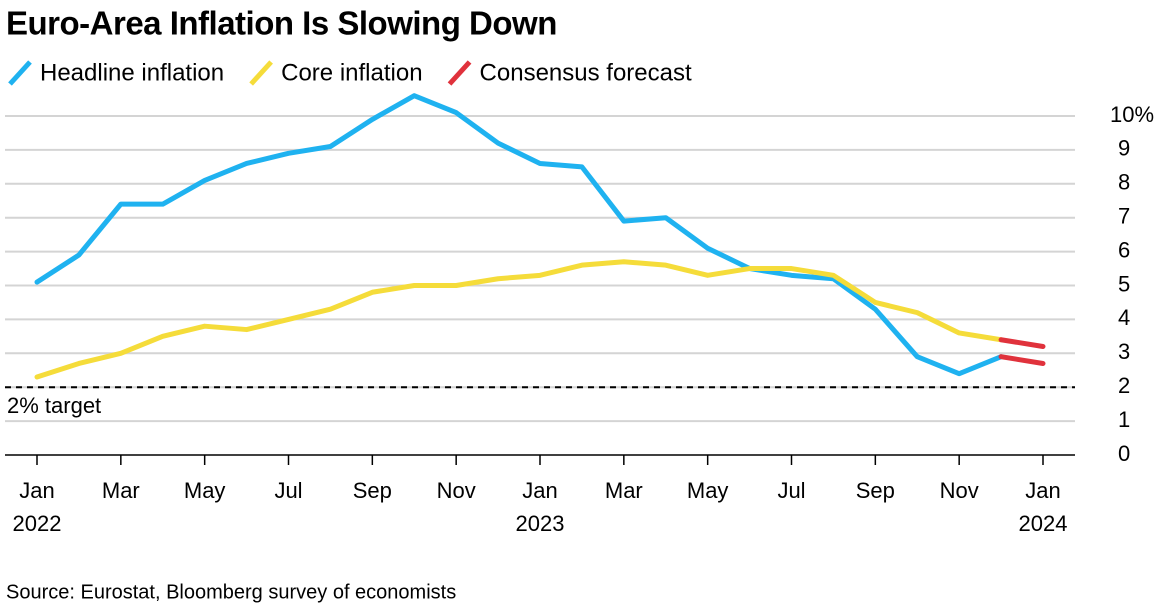 The height and width of the screenshot is (610, 1168). I want to click on legend-label: Headline inflation, so click(132, 72).